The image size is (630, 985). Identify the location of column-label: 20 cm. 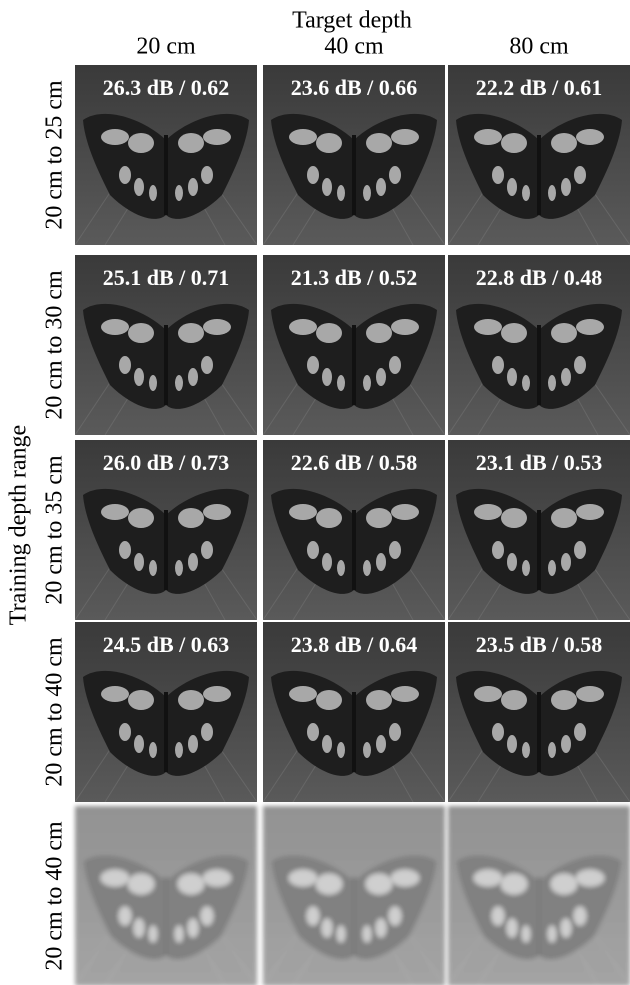
(166, 47).